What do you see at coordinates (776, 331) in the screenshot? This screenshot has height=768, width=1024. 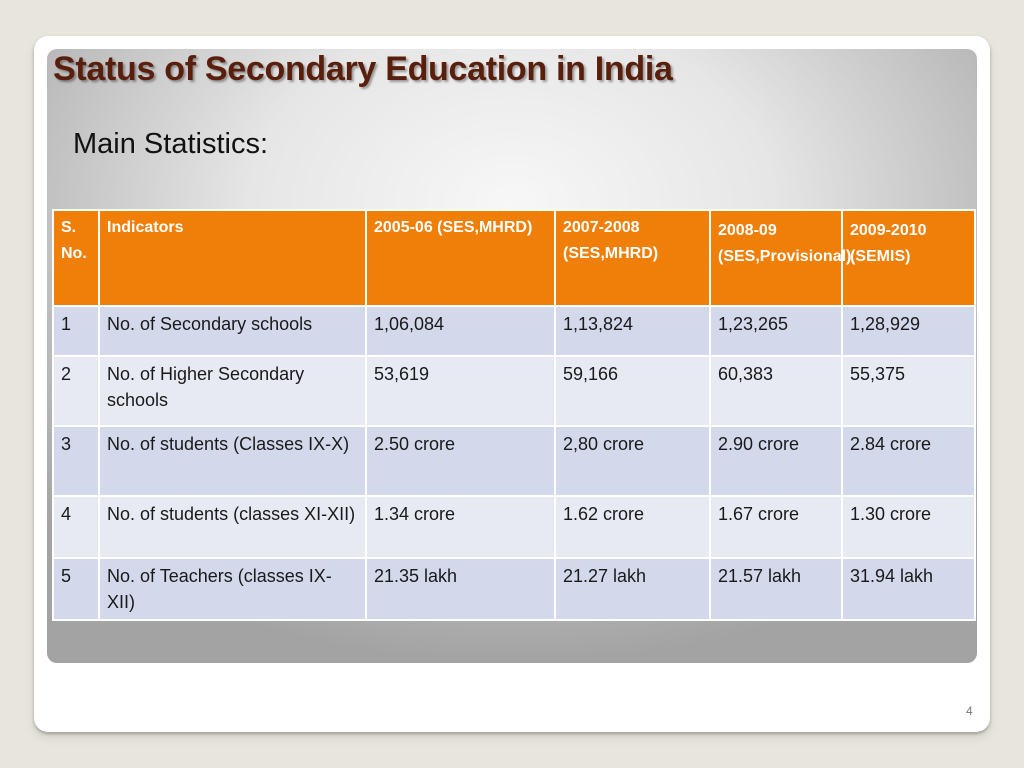 I see `cell-value: 1,23,265` at bounding box center [776, 331].